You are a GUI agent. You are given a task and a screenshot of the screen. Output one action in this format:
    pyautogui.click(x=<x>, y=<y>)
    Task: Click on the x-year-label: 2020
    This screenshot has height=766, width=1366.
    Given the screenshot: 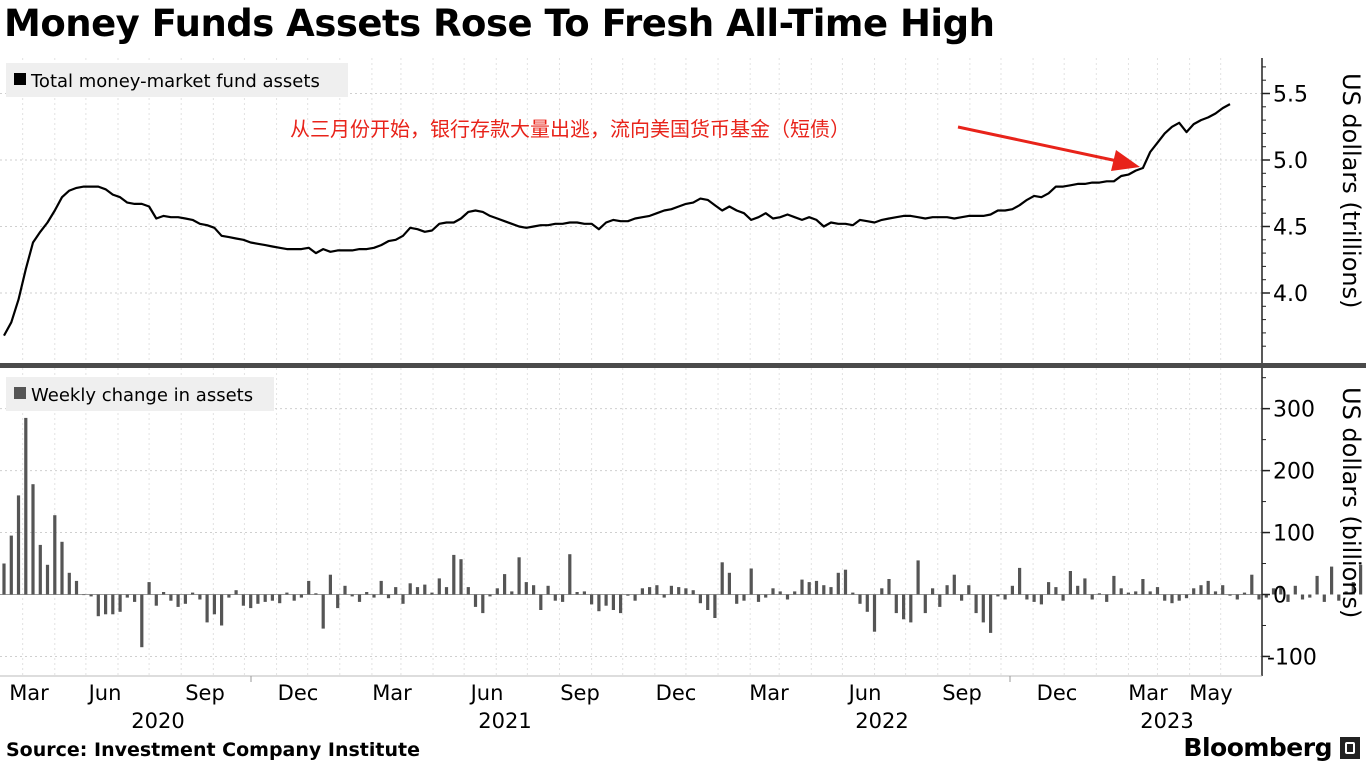 What is the action you would take?
    pyautogui.click(x=157, y=721)
    